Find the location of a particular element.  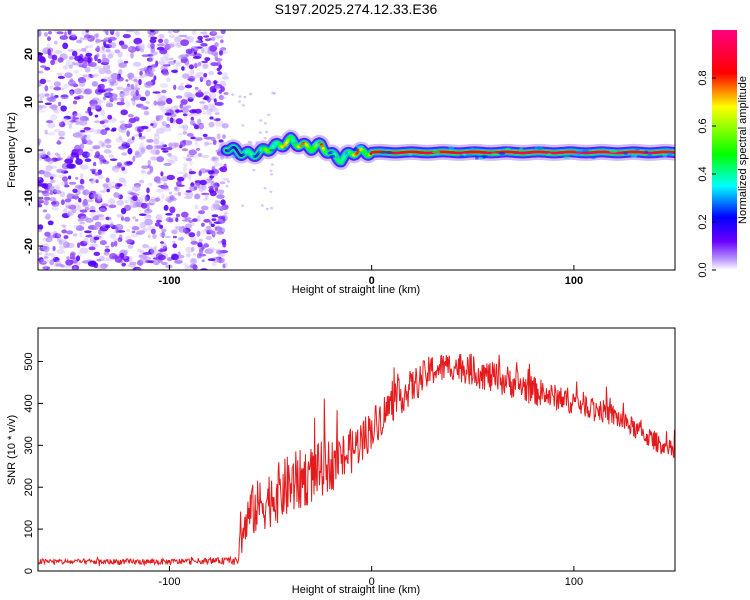

colorbar-tick-label: 0.0 is located at coordinates (703, 269).